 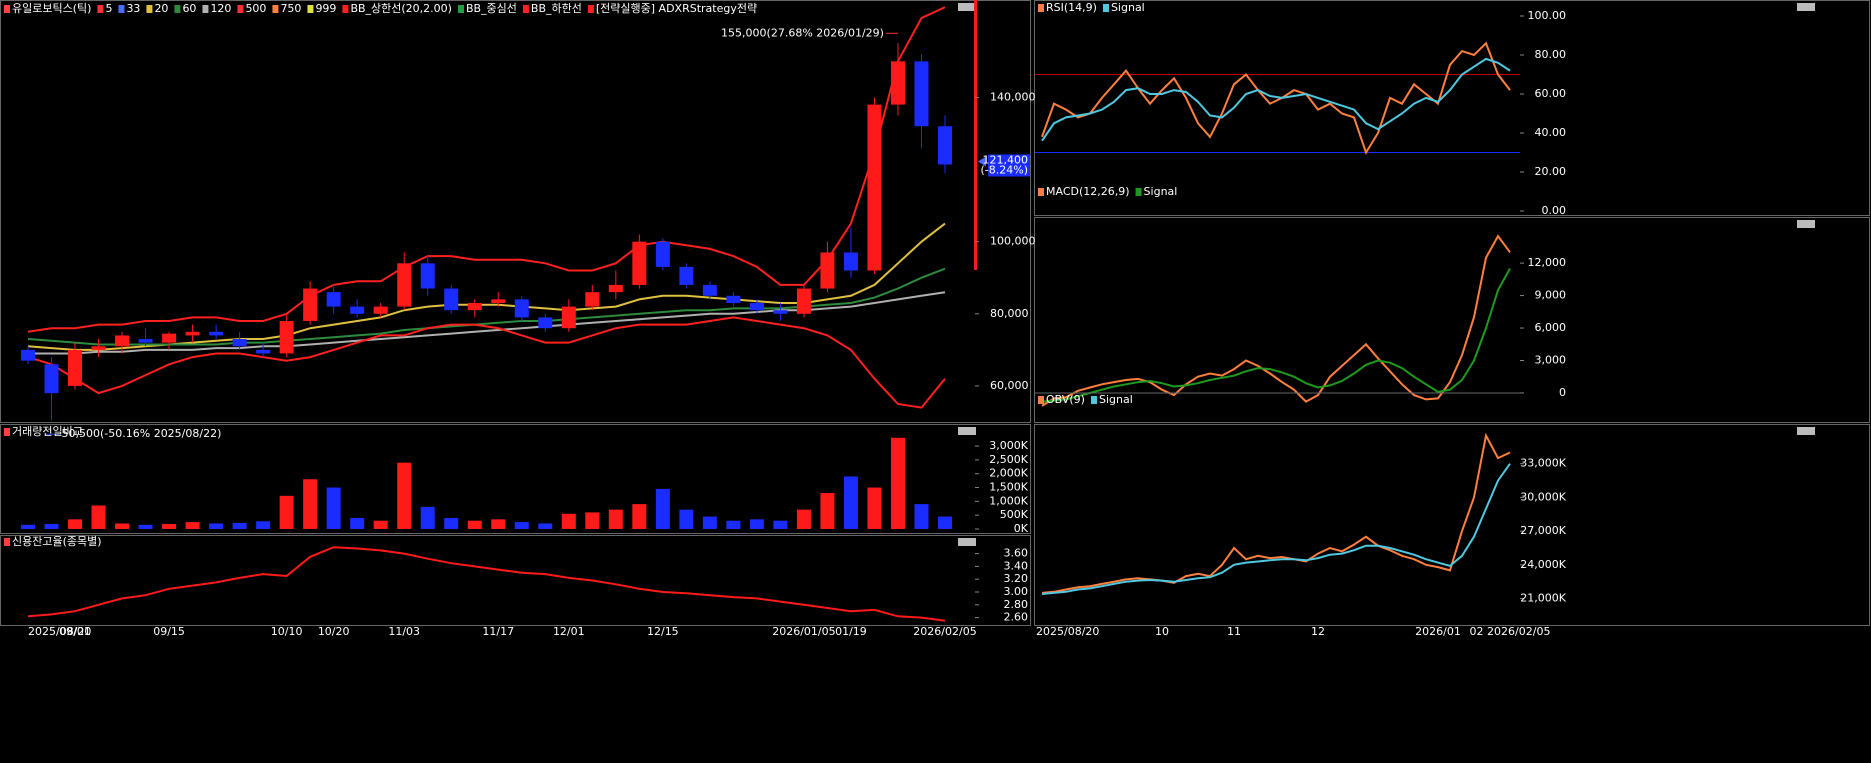 I want to click on macd-panel, so click(x=1452, y=320).